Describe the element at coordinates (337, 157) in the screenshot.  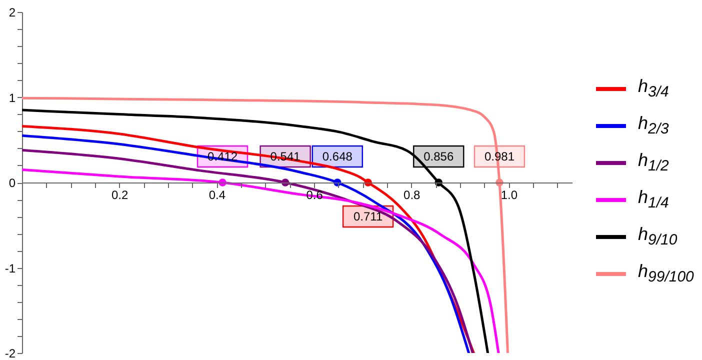
I see `annotation: 0.648` at that location.